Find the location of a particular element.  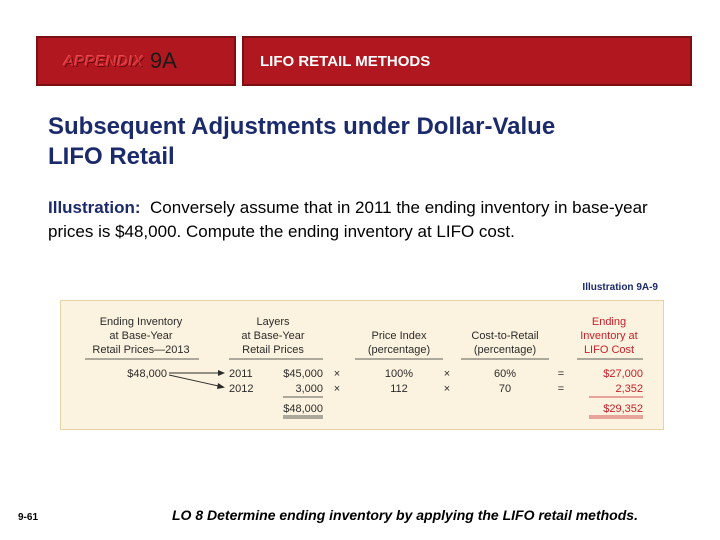

row2-index: 112 is located at coordinates (399, 389).